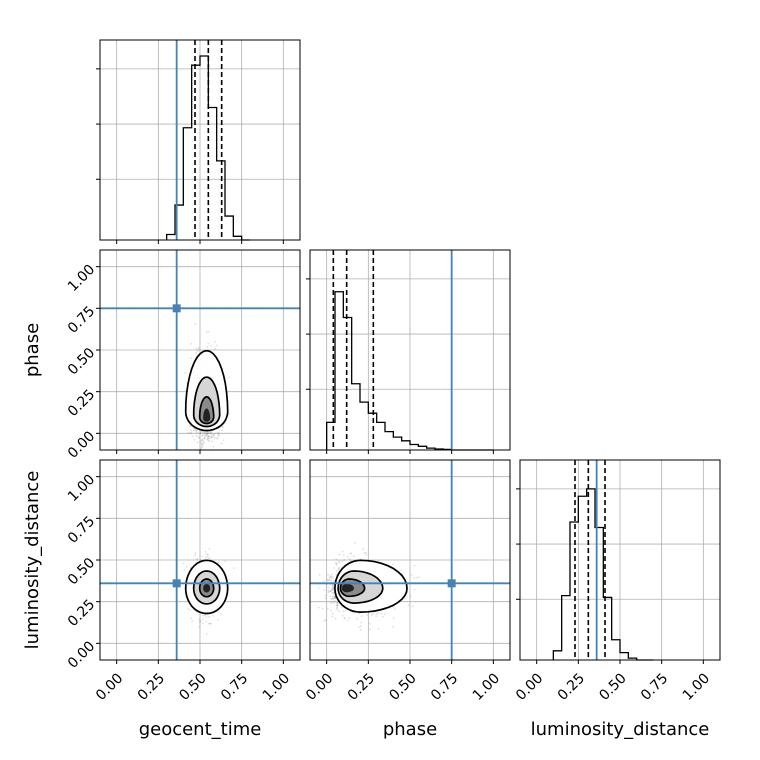 The height and width of the screenshot is (760, 760). Describe the element at coordinates (208, 591) in the screenshot. I see `density-panel-geocent_time-luminosity_distance` at that location.